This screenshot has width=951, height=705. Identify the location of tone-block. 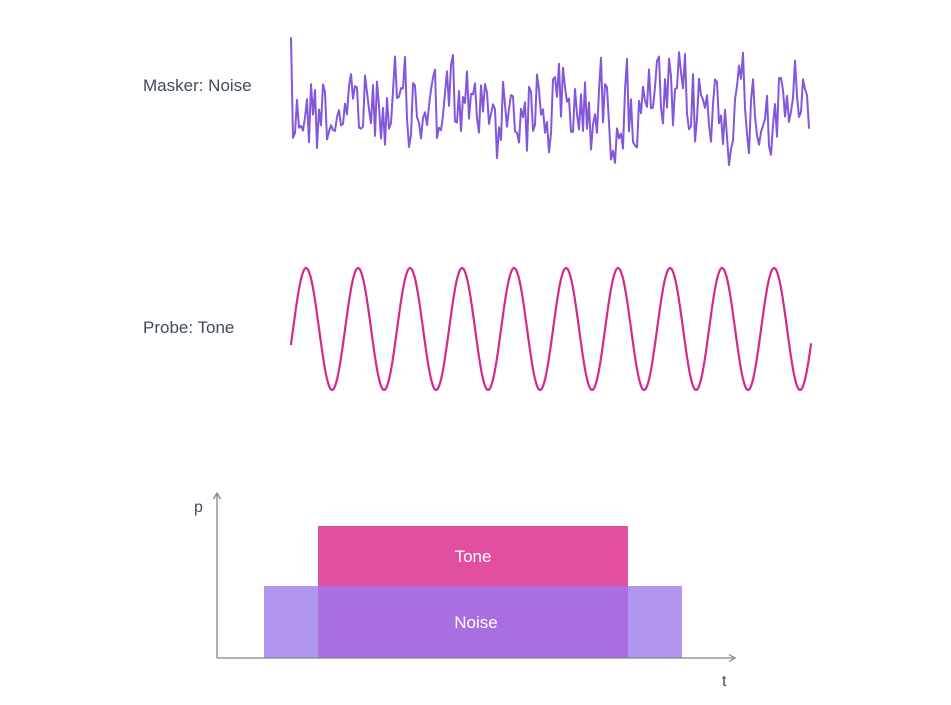
(473, 556).